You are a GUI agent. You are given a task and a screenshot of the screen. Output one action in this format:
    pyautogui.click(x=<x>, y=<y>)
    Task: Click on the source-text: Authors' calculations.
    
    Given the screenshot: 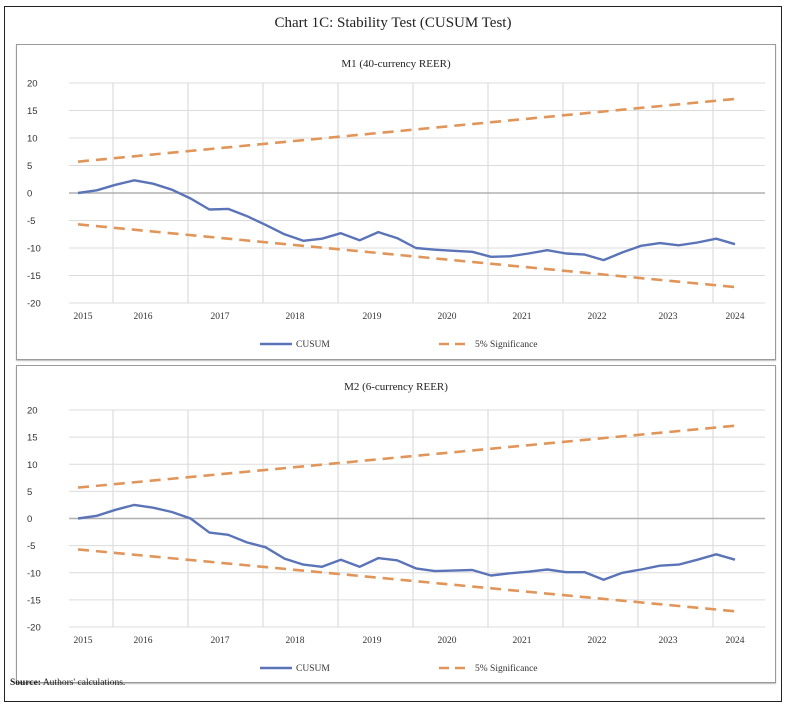 What is the action you would take?
    pyautogui.click(x=83, y=683)
    